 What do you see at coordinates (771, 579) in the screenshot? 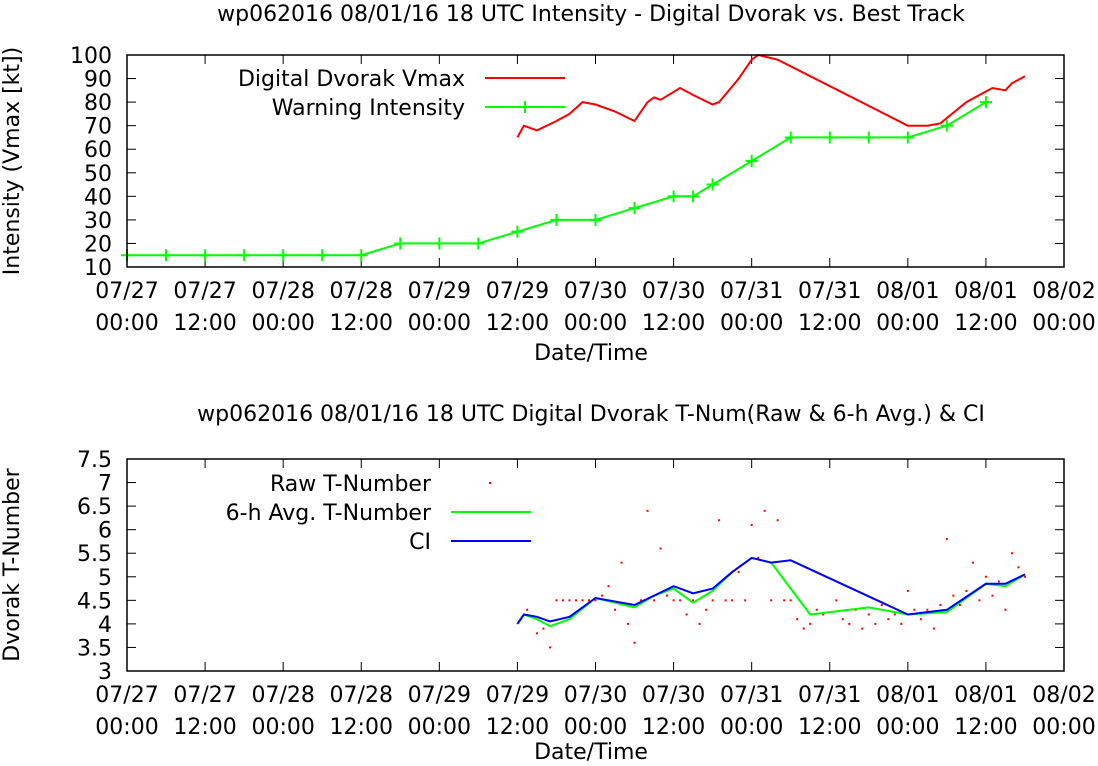
I see `tnumber-chart-series` at bounding box center [771, 579].